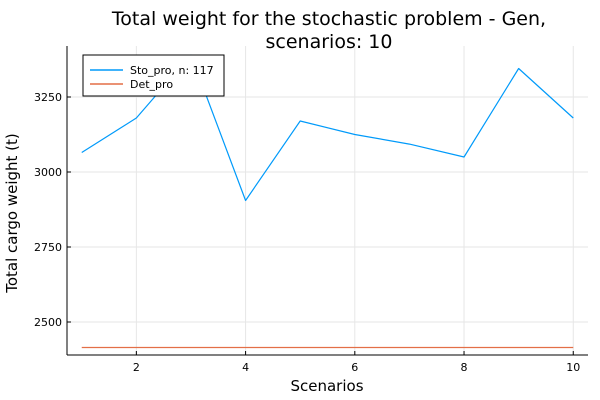  I want to click on x-tick-label: 2, so click(136, 367).